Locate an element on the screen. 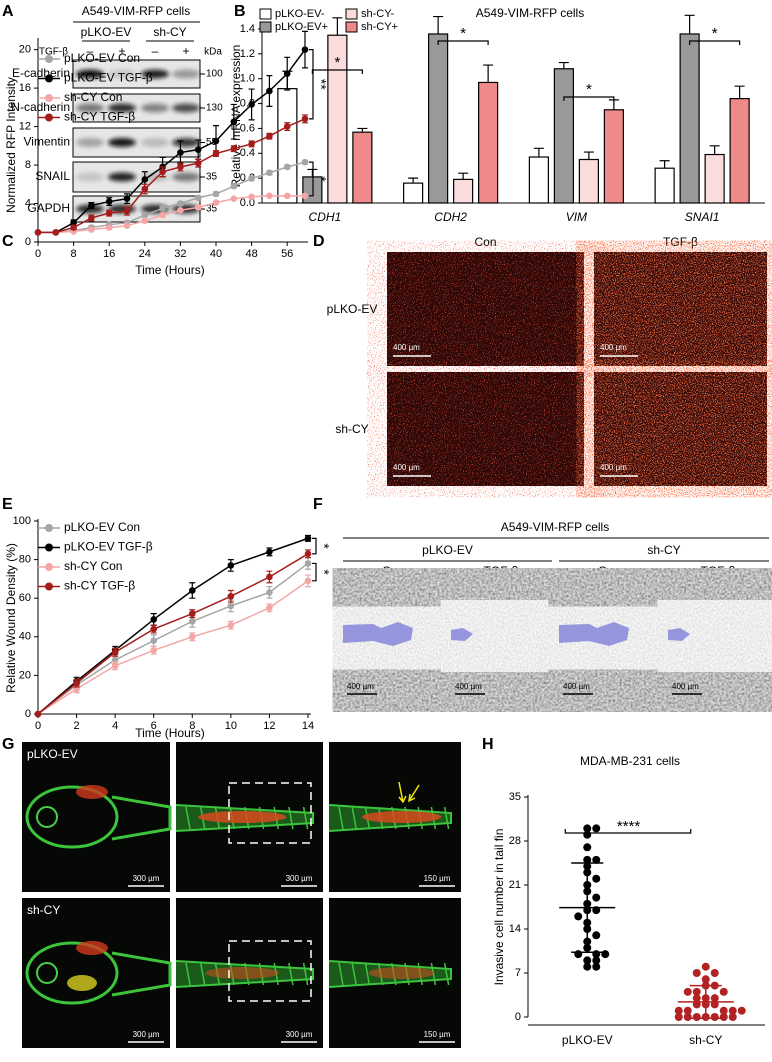 This screenshot has width=772, height=1062. legend-label: pLKO-EV+ is located at coordinates (301, 27).